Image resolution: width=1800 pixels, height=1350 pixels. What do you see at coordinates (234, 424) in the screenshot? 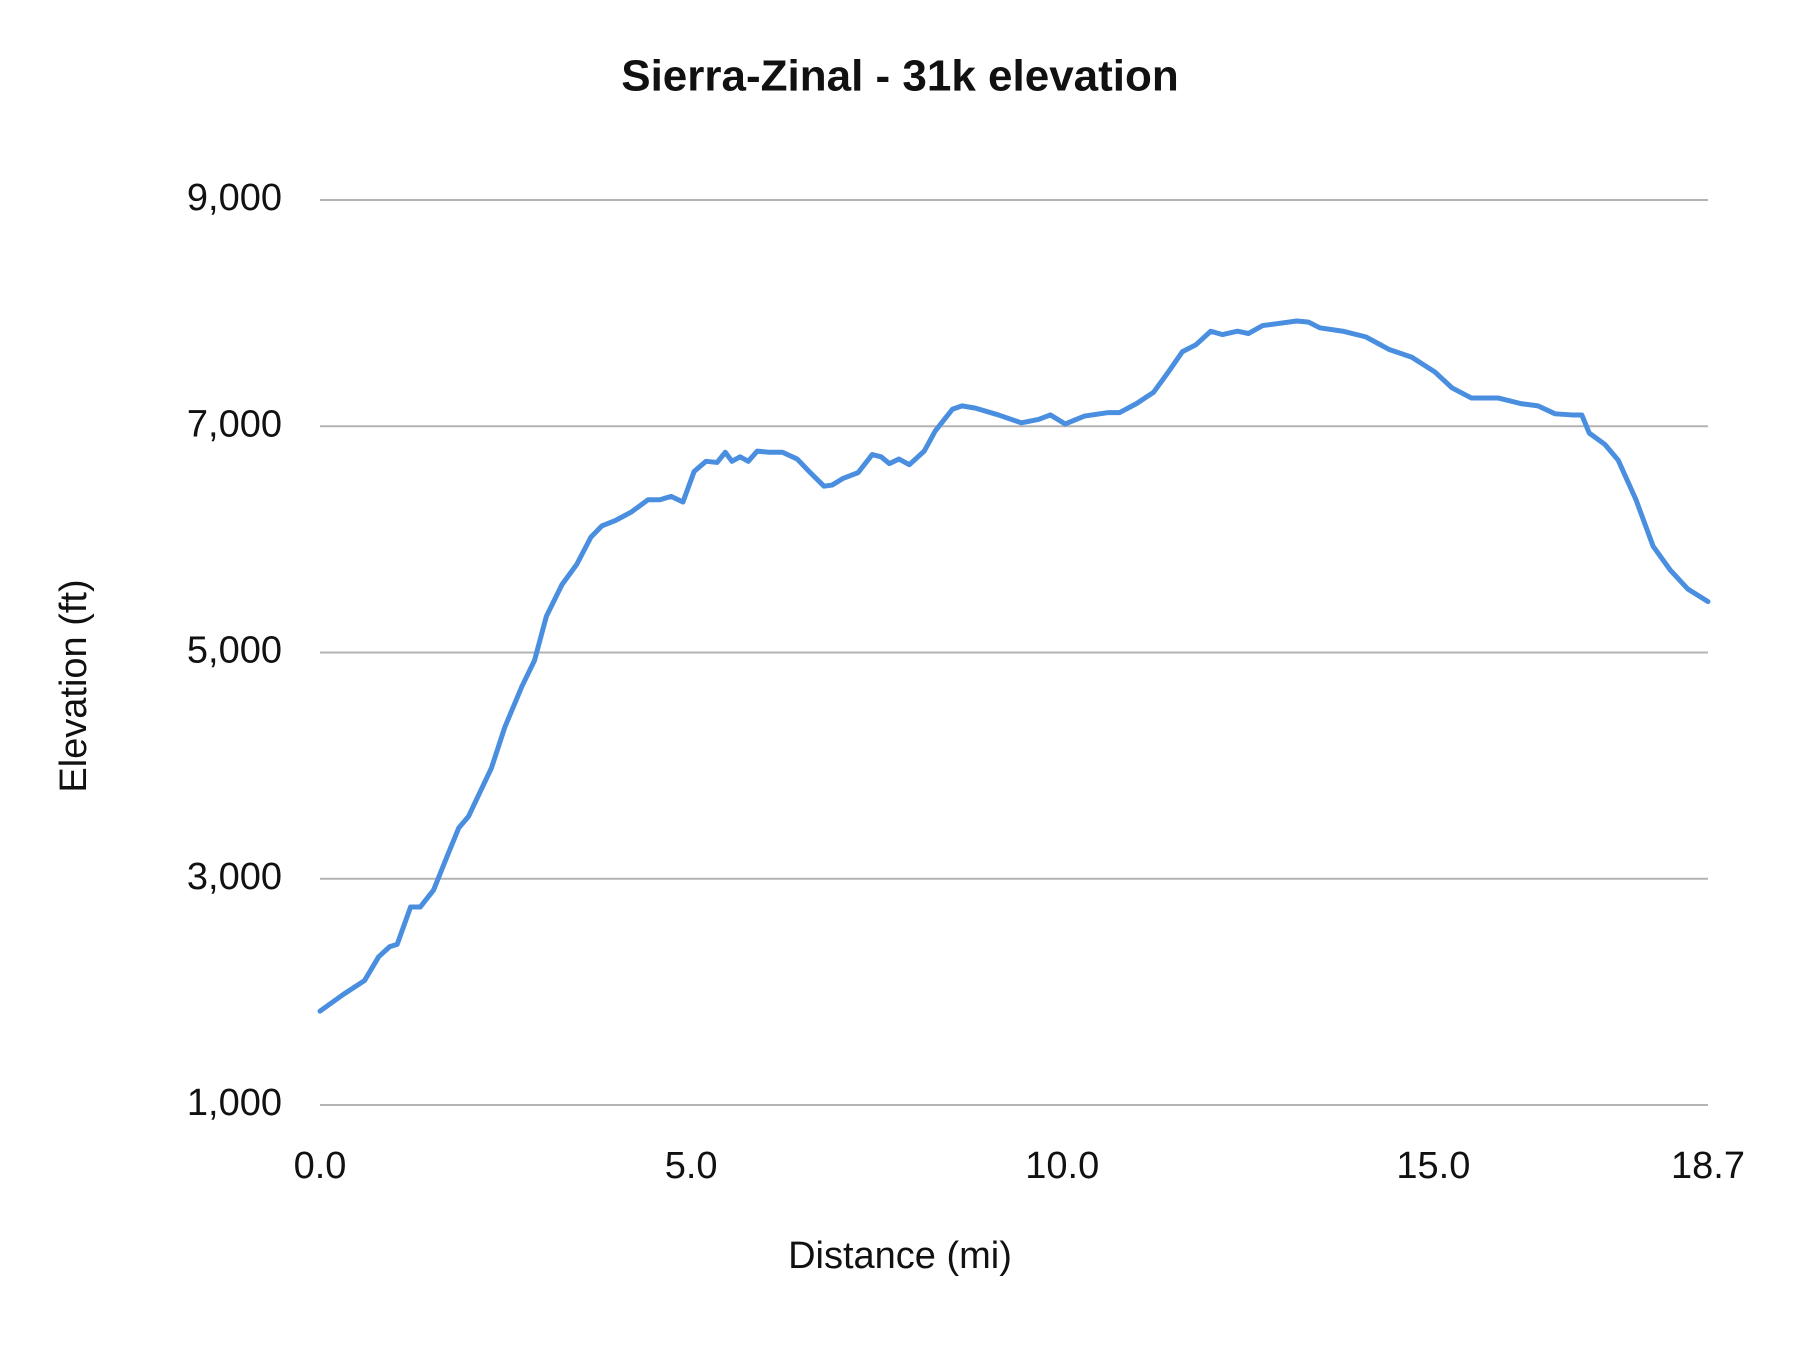
I see `y-tick-label: 7,000` at bounding box center [234, 424].